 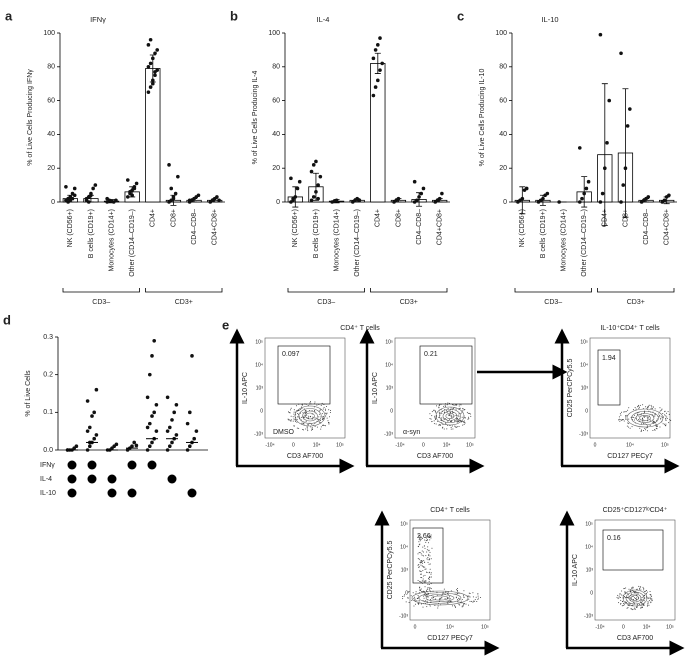 I want to click on y-axis-label: % of Live Cells Producing IL-4, so click(x=255, y=118).